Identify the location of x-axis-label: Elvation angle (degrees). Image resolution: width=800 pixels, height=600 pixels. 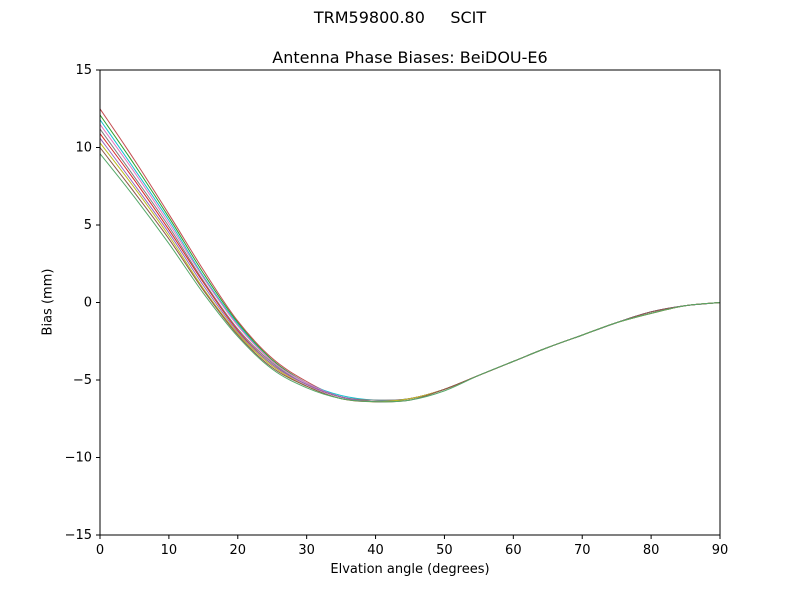
(410, 569).